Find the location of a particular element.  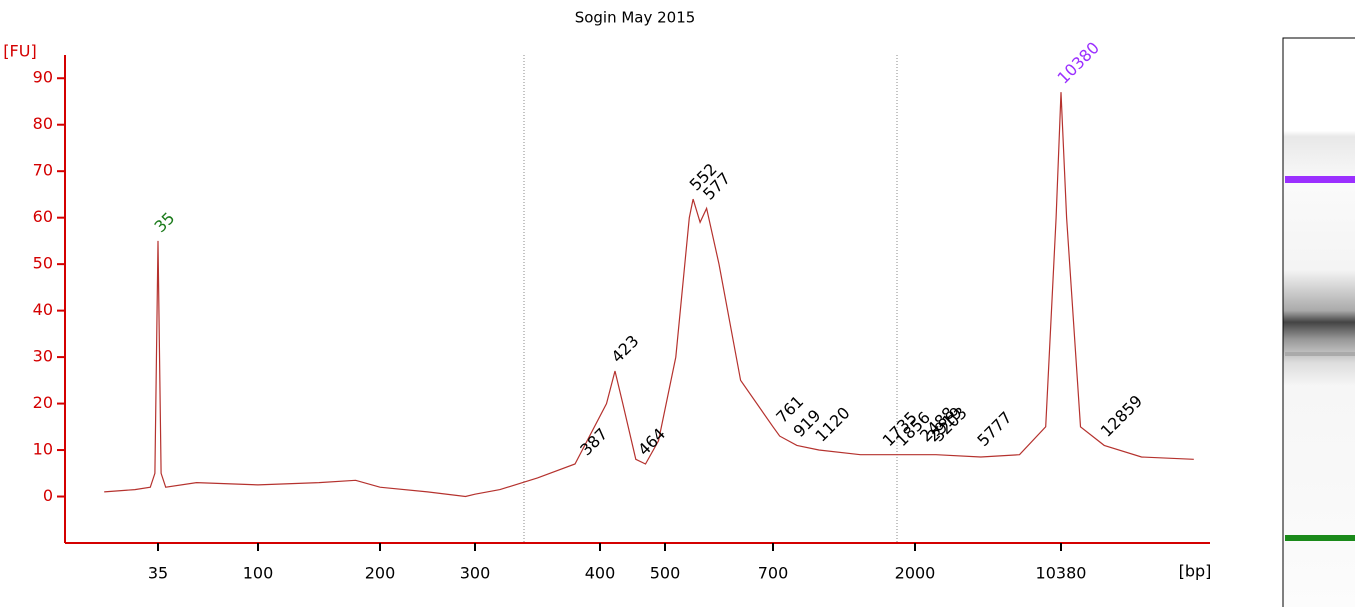

y-tick-label: 40 is located at coordinates (43, 309).